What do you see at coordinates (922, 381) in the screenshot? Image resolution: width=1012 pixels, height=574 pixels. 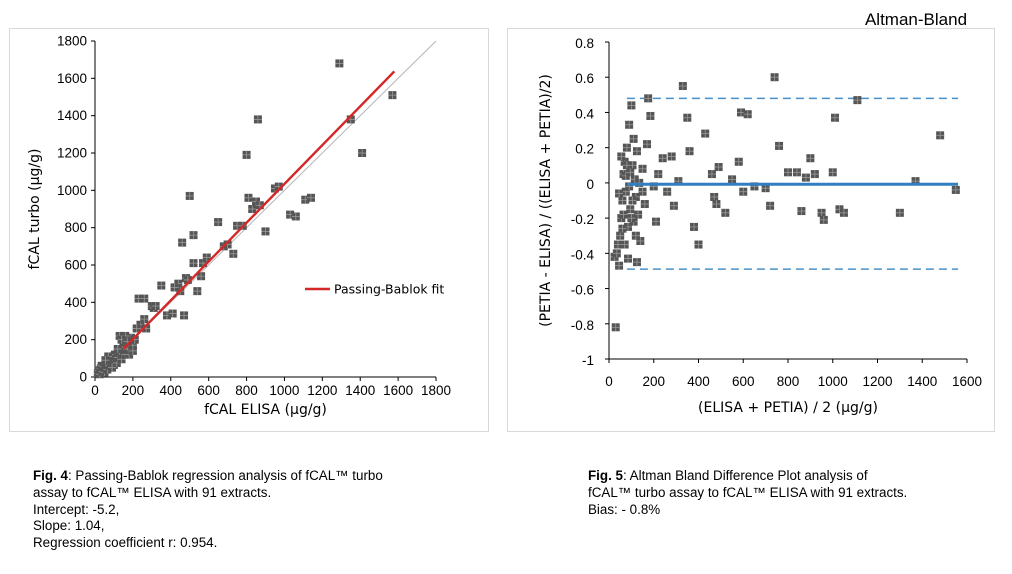 I see `x-tick-label: 1400` at bounding box center [922, 381].